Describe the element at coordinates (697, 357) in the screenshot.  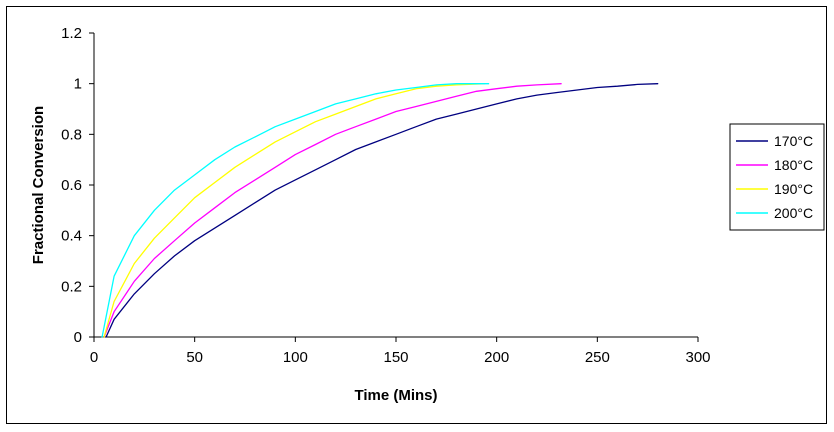
I see `x-tick-label: 300` at that location.